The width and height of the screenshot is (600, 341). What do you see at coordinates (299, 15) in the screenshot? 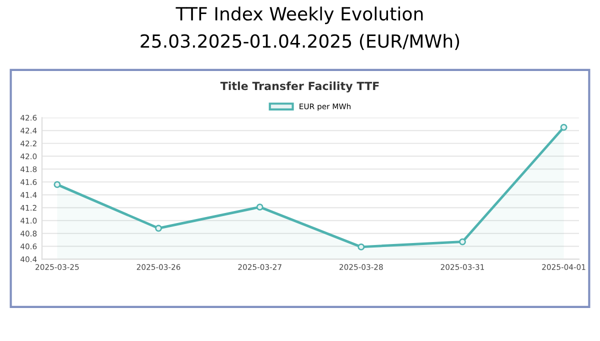
I see `chart-title: TTF Index Weekly Evolution` at bounding box center [299, 15].